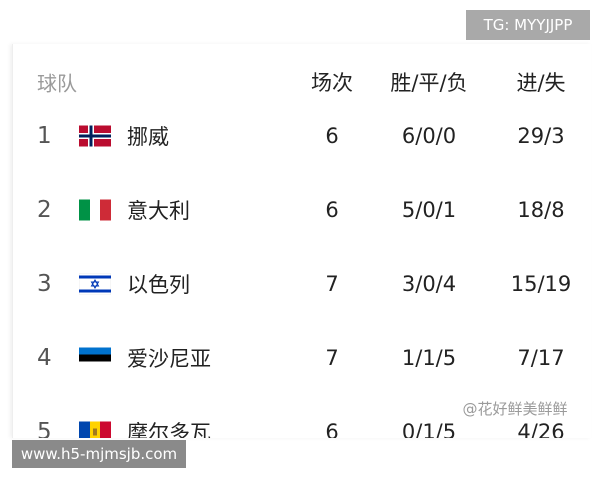  I want to click on team-name: 以色列, so click(158, 285).